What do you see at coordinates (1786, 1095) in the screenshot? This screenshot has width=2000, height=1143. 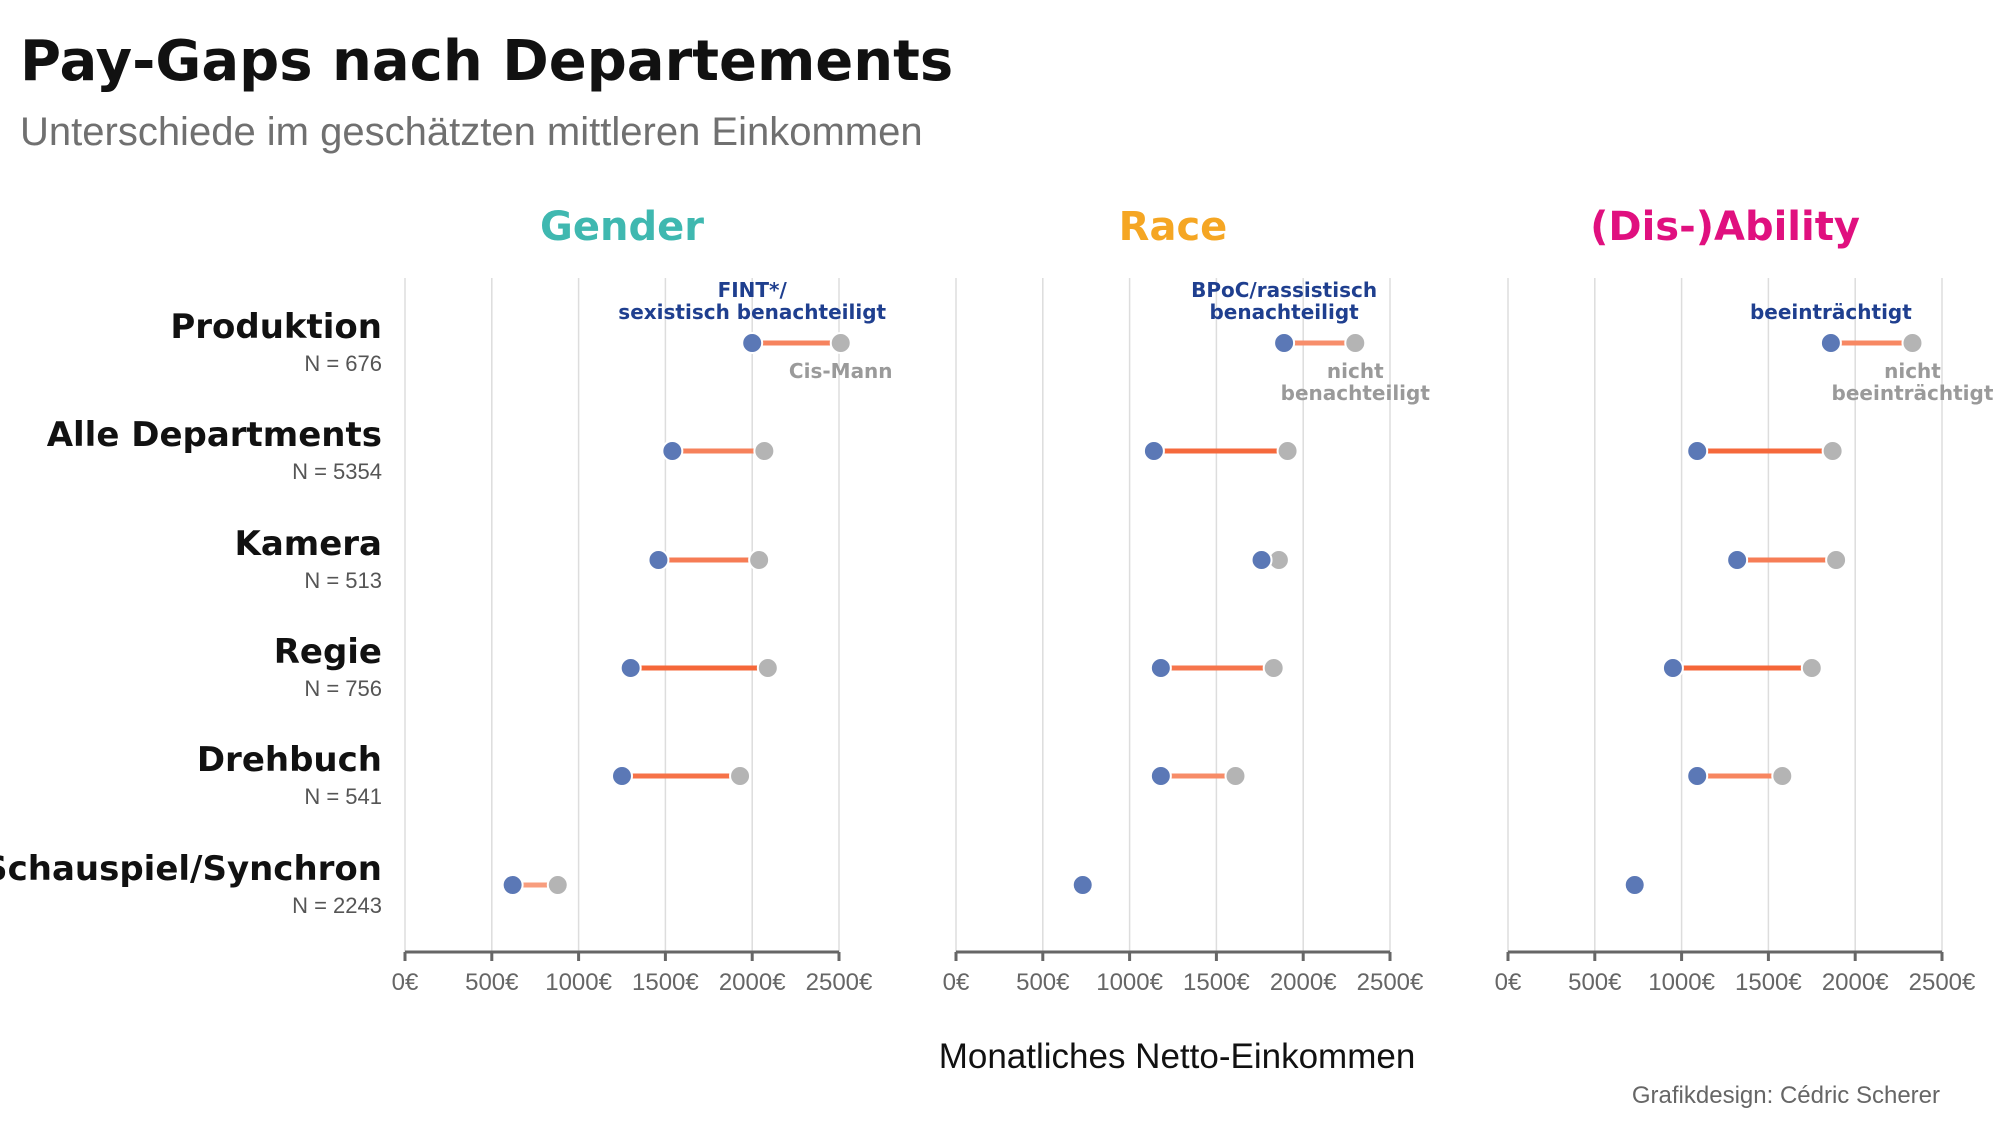 I see `credit: Grafikdesign: Cédric Scherer` at bounding box center [1786, 1095].